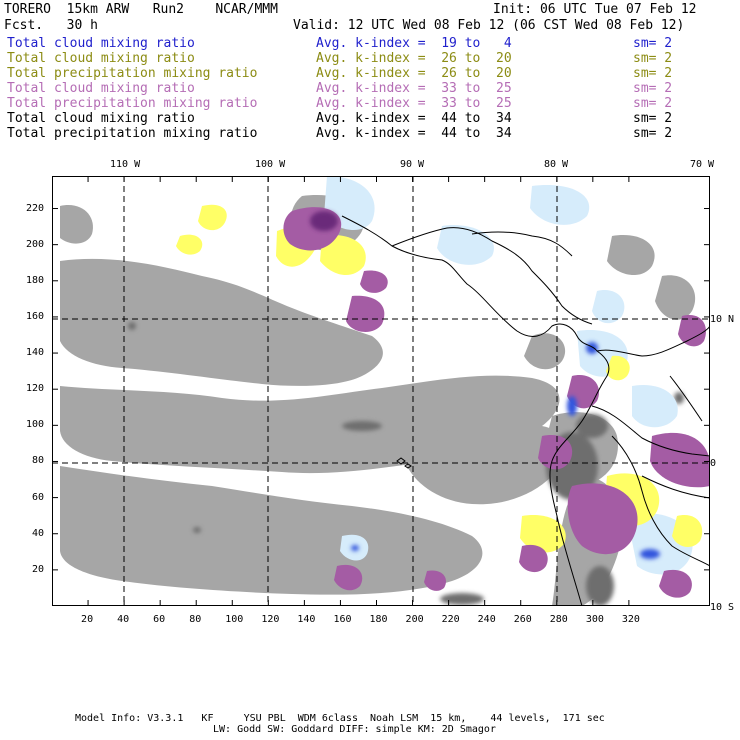  Describe the element at coordinates (125, 164) in the screenshot. I see `lon-label-110w: 110 W` at that location.